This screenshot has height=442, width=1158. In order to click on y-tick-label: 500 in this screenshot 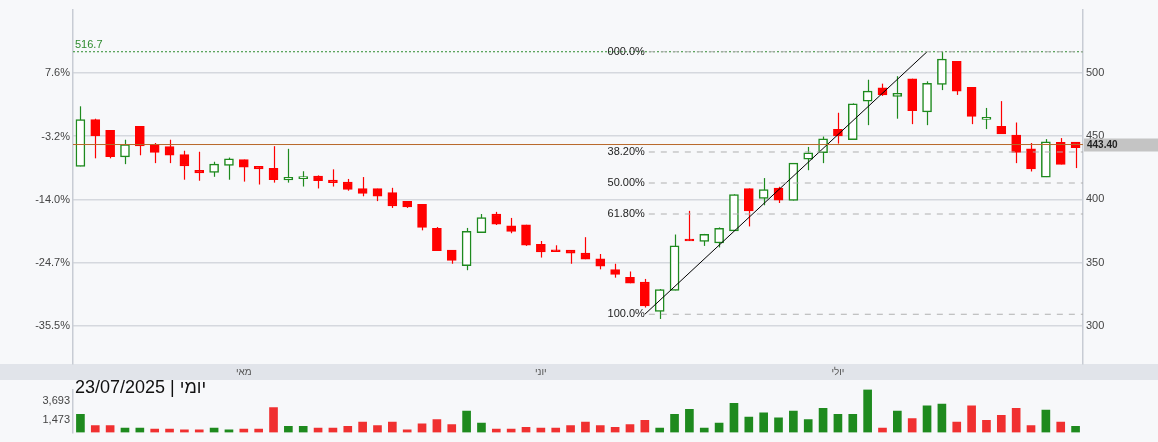, I will do `click(1095, 71)`.